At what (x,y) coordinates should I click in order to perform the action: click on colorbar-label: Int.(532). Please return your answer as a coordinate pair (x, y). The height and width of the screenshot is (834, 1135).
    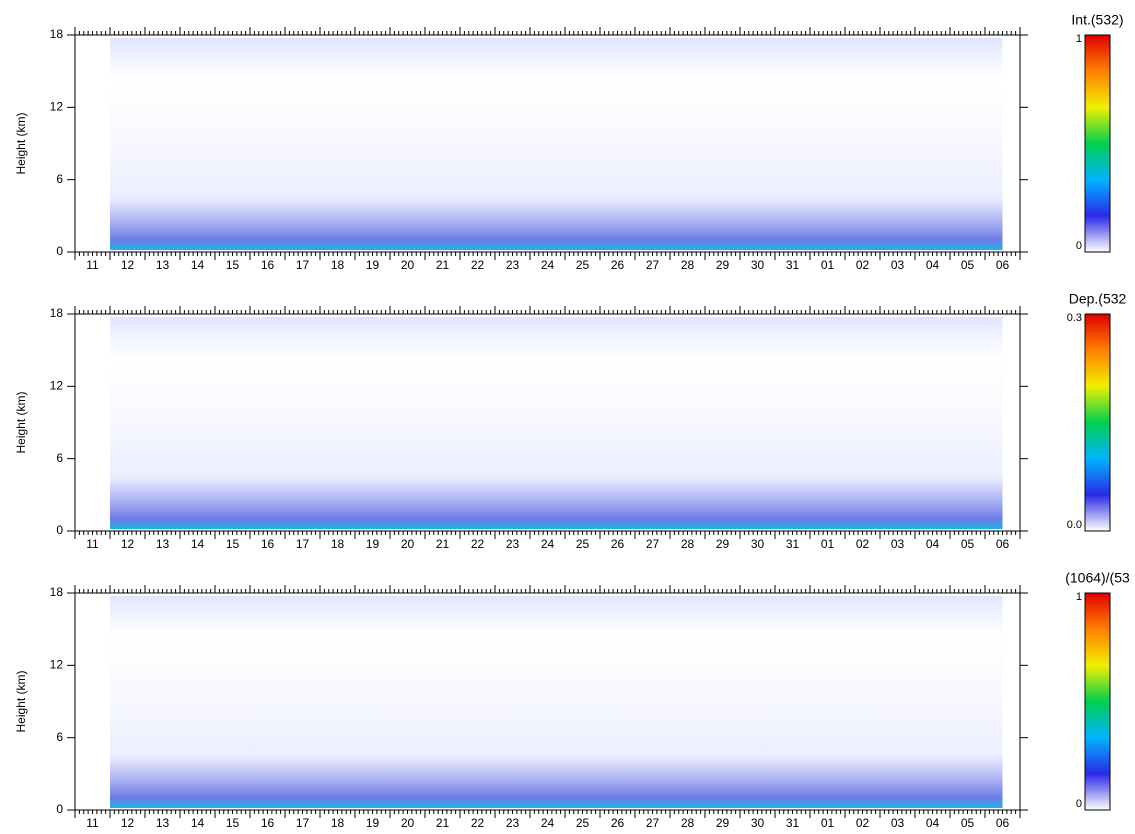
    Looking at the image, I should click on (1097, 20).